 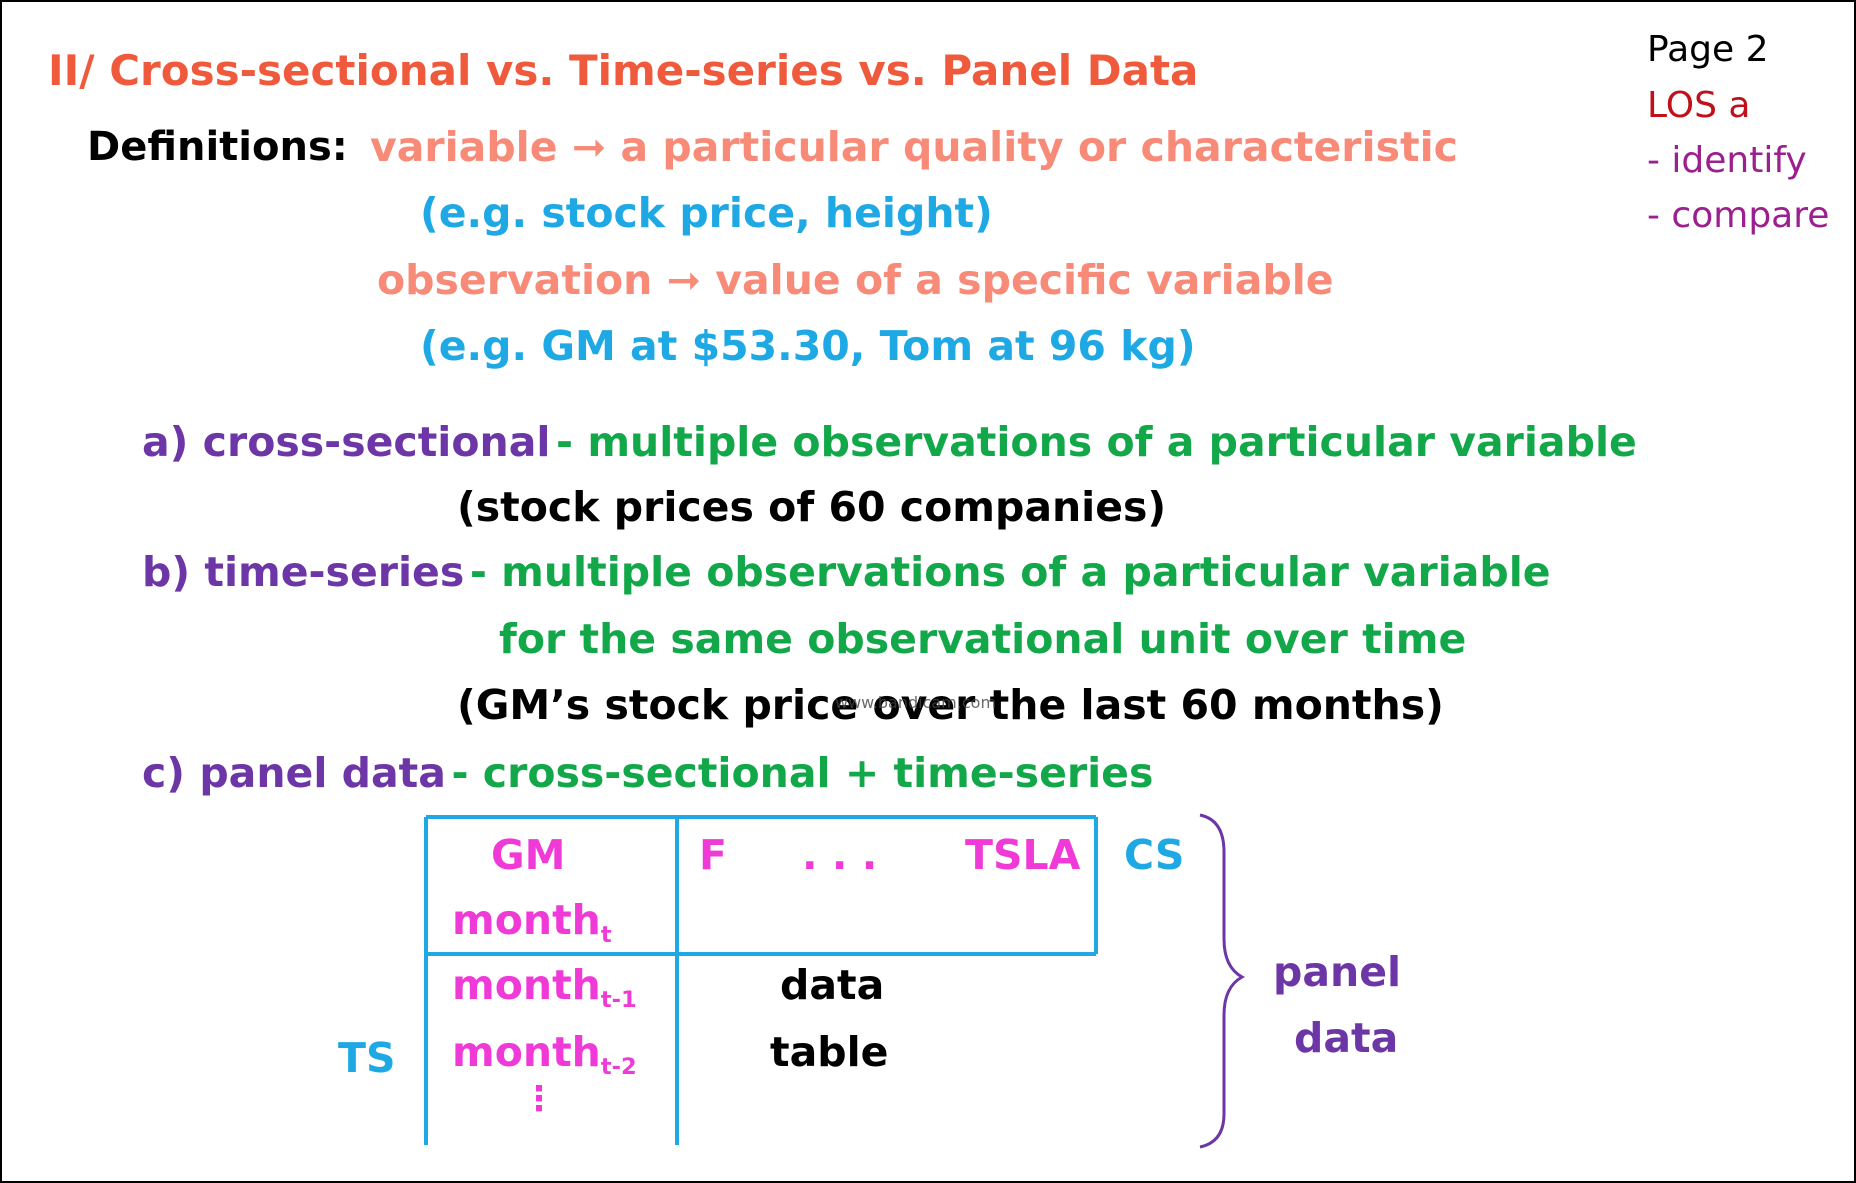 What do you see at coordinates (1699, 105) in the screenshot?
I see `los-label: LOS a` at bounding box center [1699, 105].